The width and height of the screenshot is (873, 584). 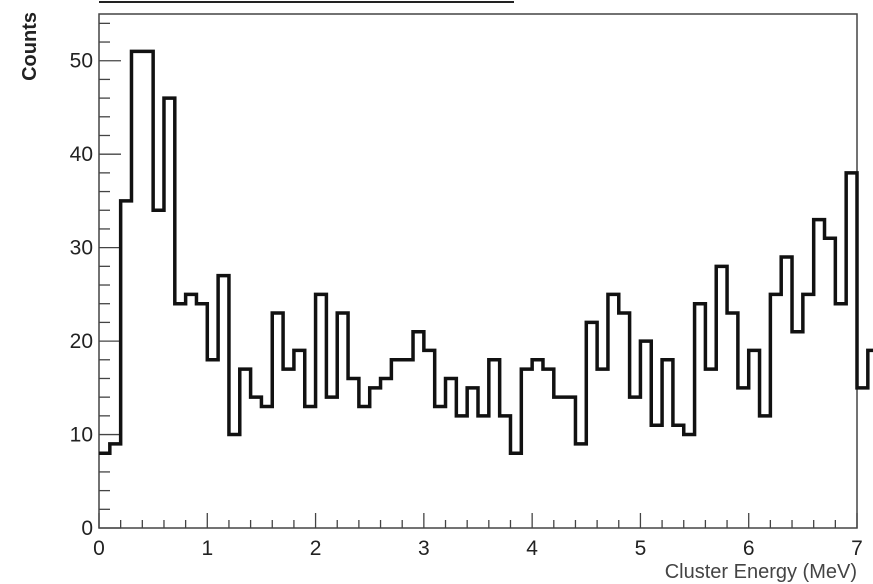 I want to click on y-tick-label: 30, so click(x=81, y=248).